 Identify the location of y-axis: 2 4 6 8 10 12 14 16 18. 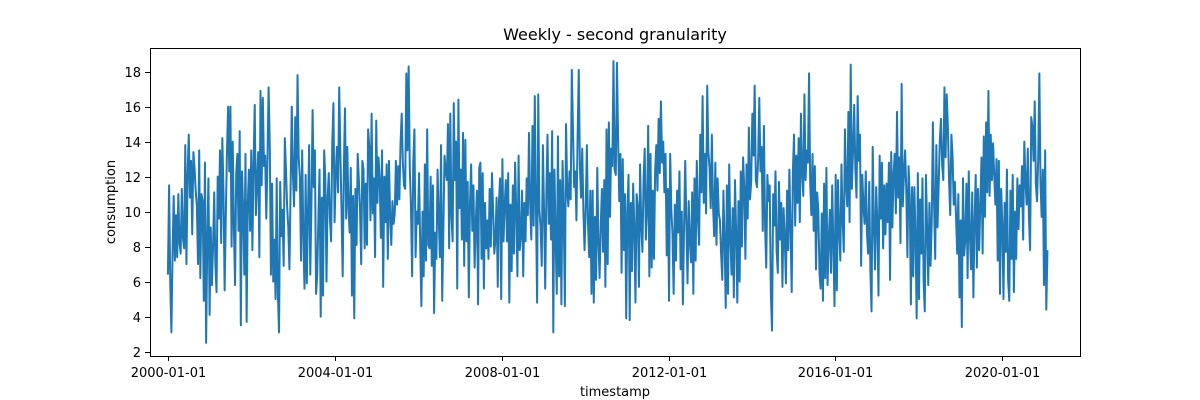
(137, 213).